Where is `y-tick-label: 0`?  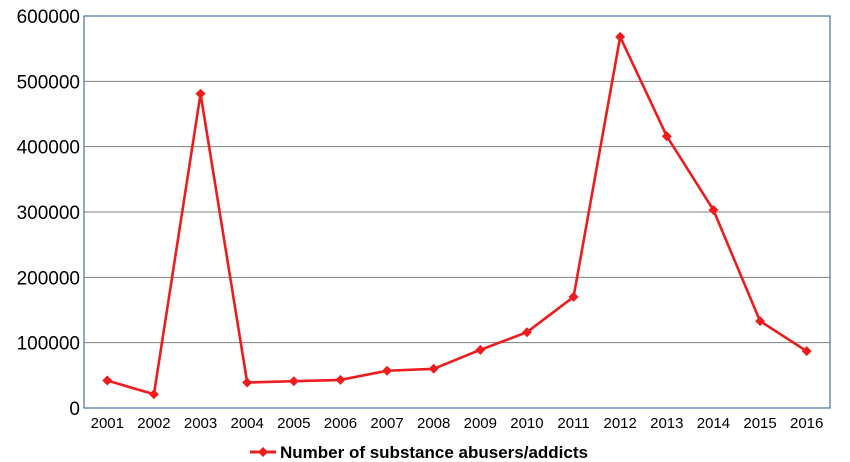 y-tick-label: 0 is located at coordinates (74, 409).